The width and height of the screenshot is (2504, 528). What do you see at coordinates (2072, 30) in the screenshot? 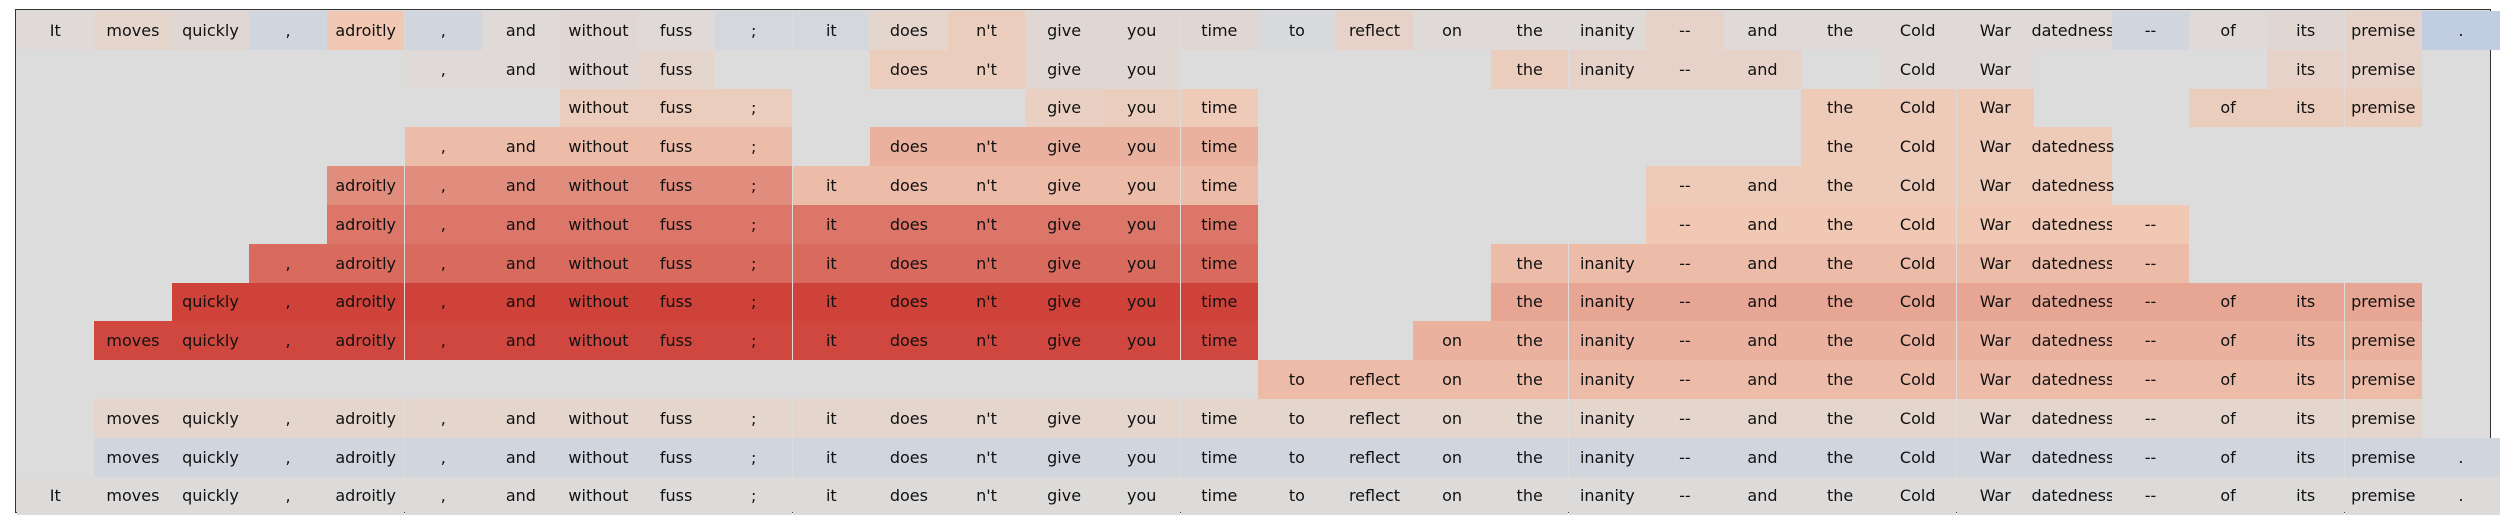
I see `heatmap-cell: datedness` at bounding box center [2072, 30].